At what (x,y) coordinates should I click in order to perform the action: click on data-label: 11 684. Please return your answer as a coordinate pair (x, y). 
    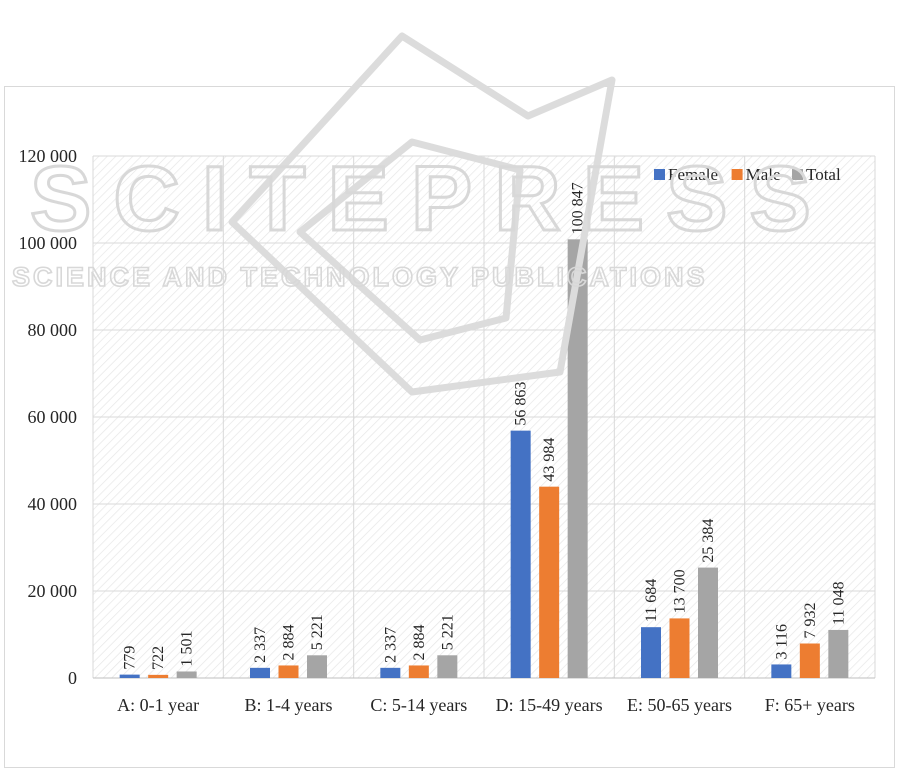
    Looking at the image, I should click on (651, 600).